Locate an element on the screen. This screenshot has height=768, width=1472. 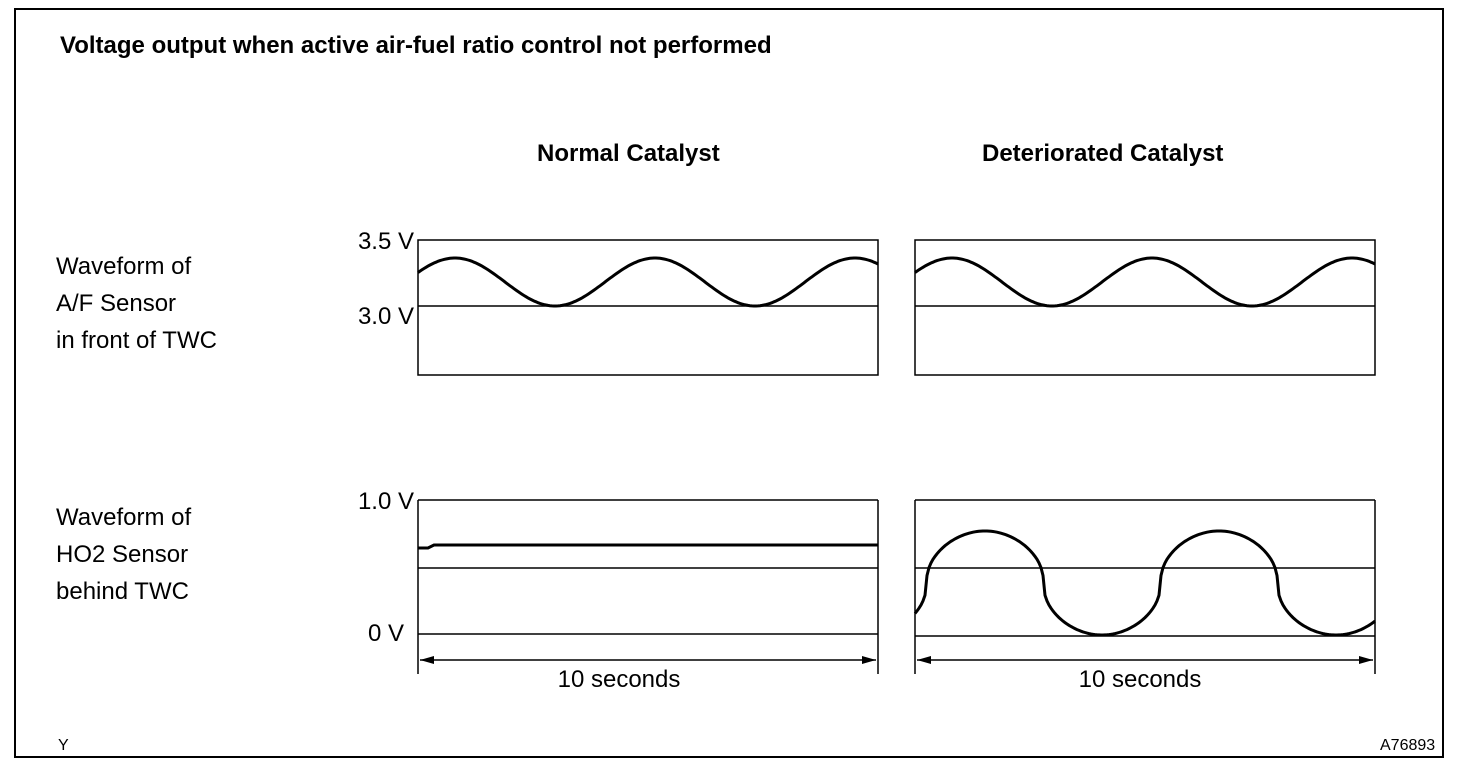
column-heading-deteriorated: Deteriorated Catalyst is located at coordinates (1103, 153).